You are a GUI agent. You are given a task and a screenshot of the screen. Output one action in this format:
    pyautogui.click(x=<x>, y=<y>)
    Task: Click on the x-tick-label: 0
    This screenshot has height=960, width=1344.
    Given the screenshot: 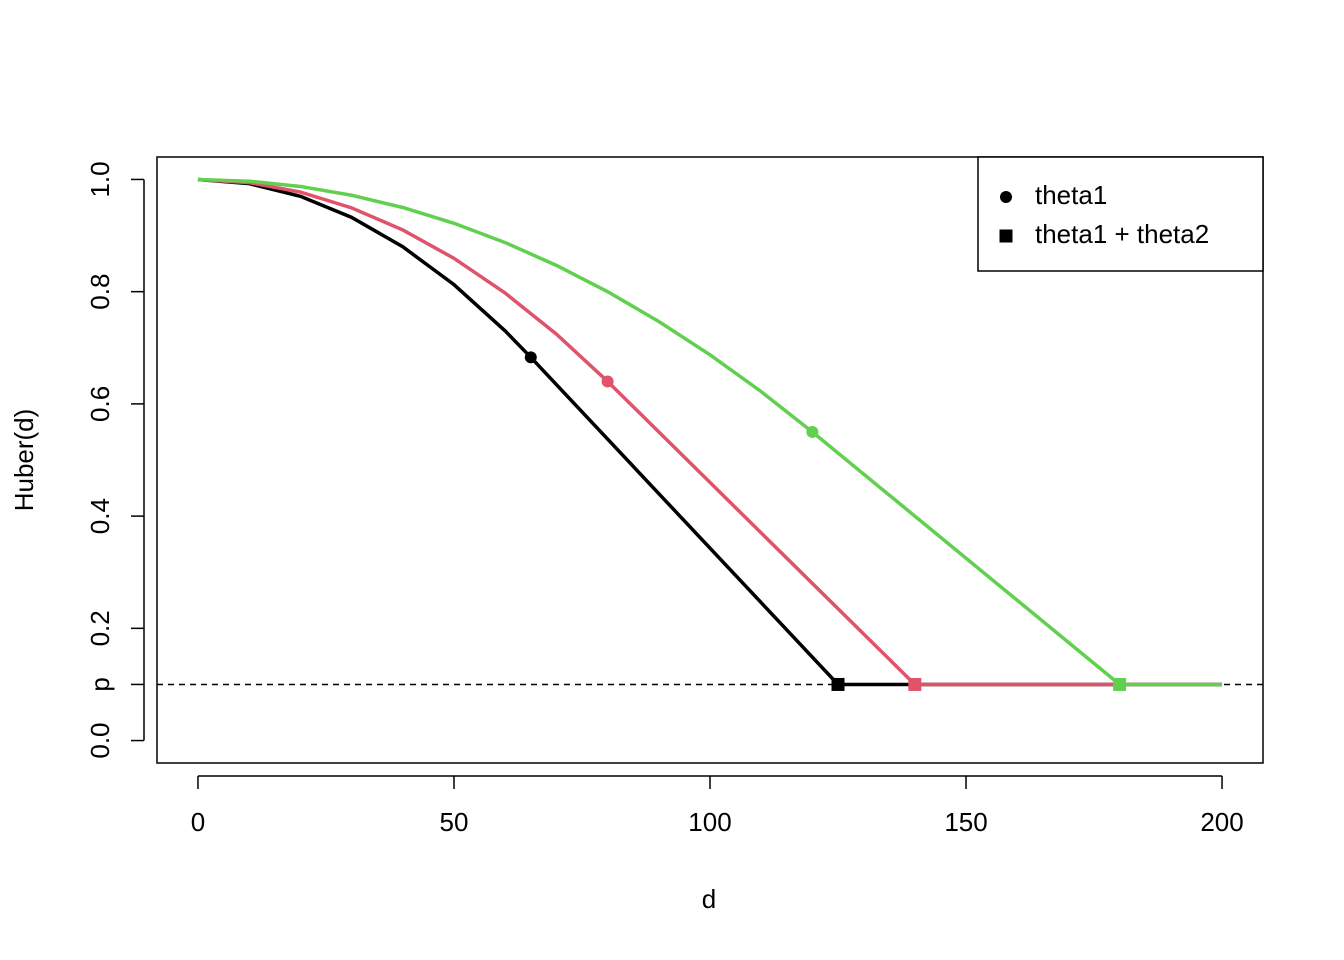 What is the action you would take?
    pyautogui.click(x=198, y=822)
    